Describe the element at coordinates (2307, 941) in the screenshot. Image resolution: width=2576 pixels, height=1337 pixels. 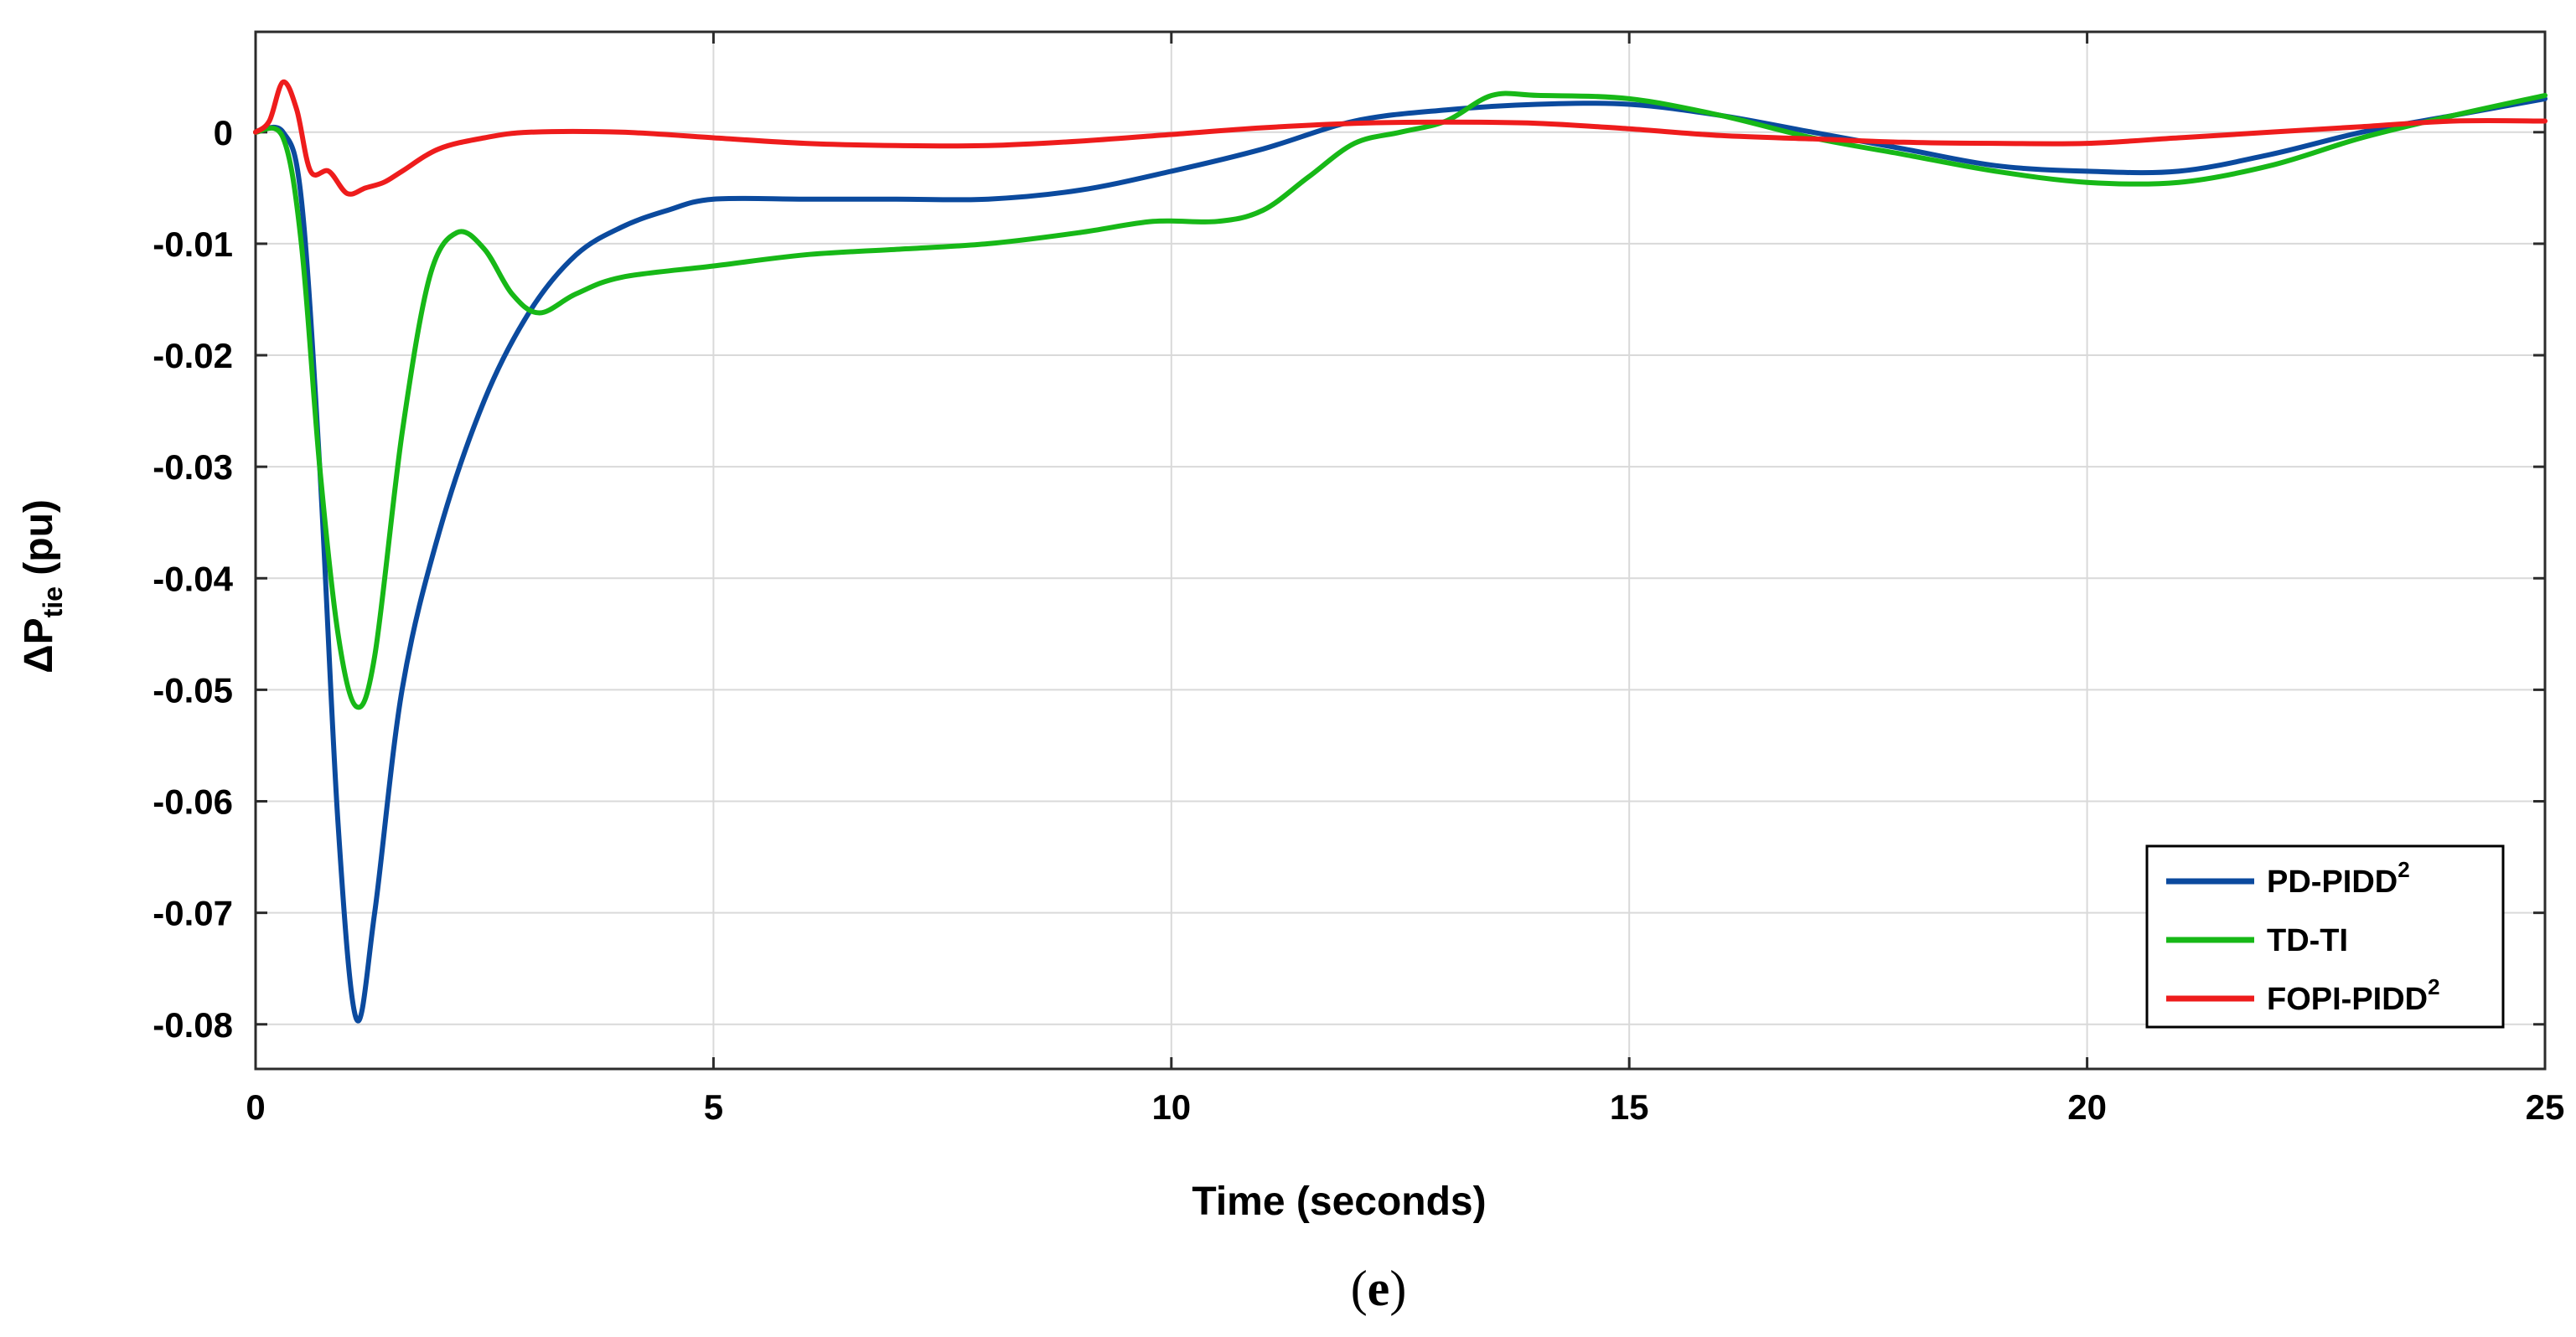
I see `legend-label: TD-TI` at that location.